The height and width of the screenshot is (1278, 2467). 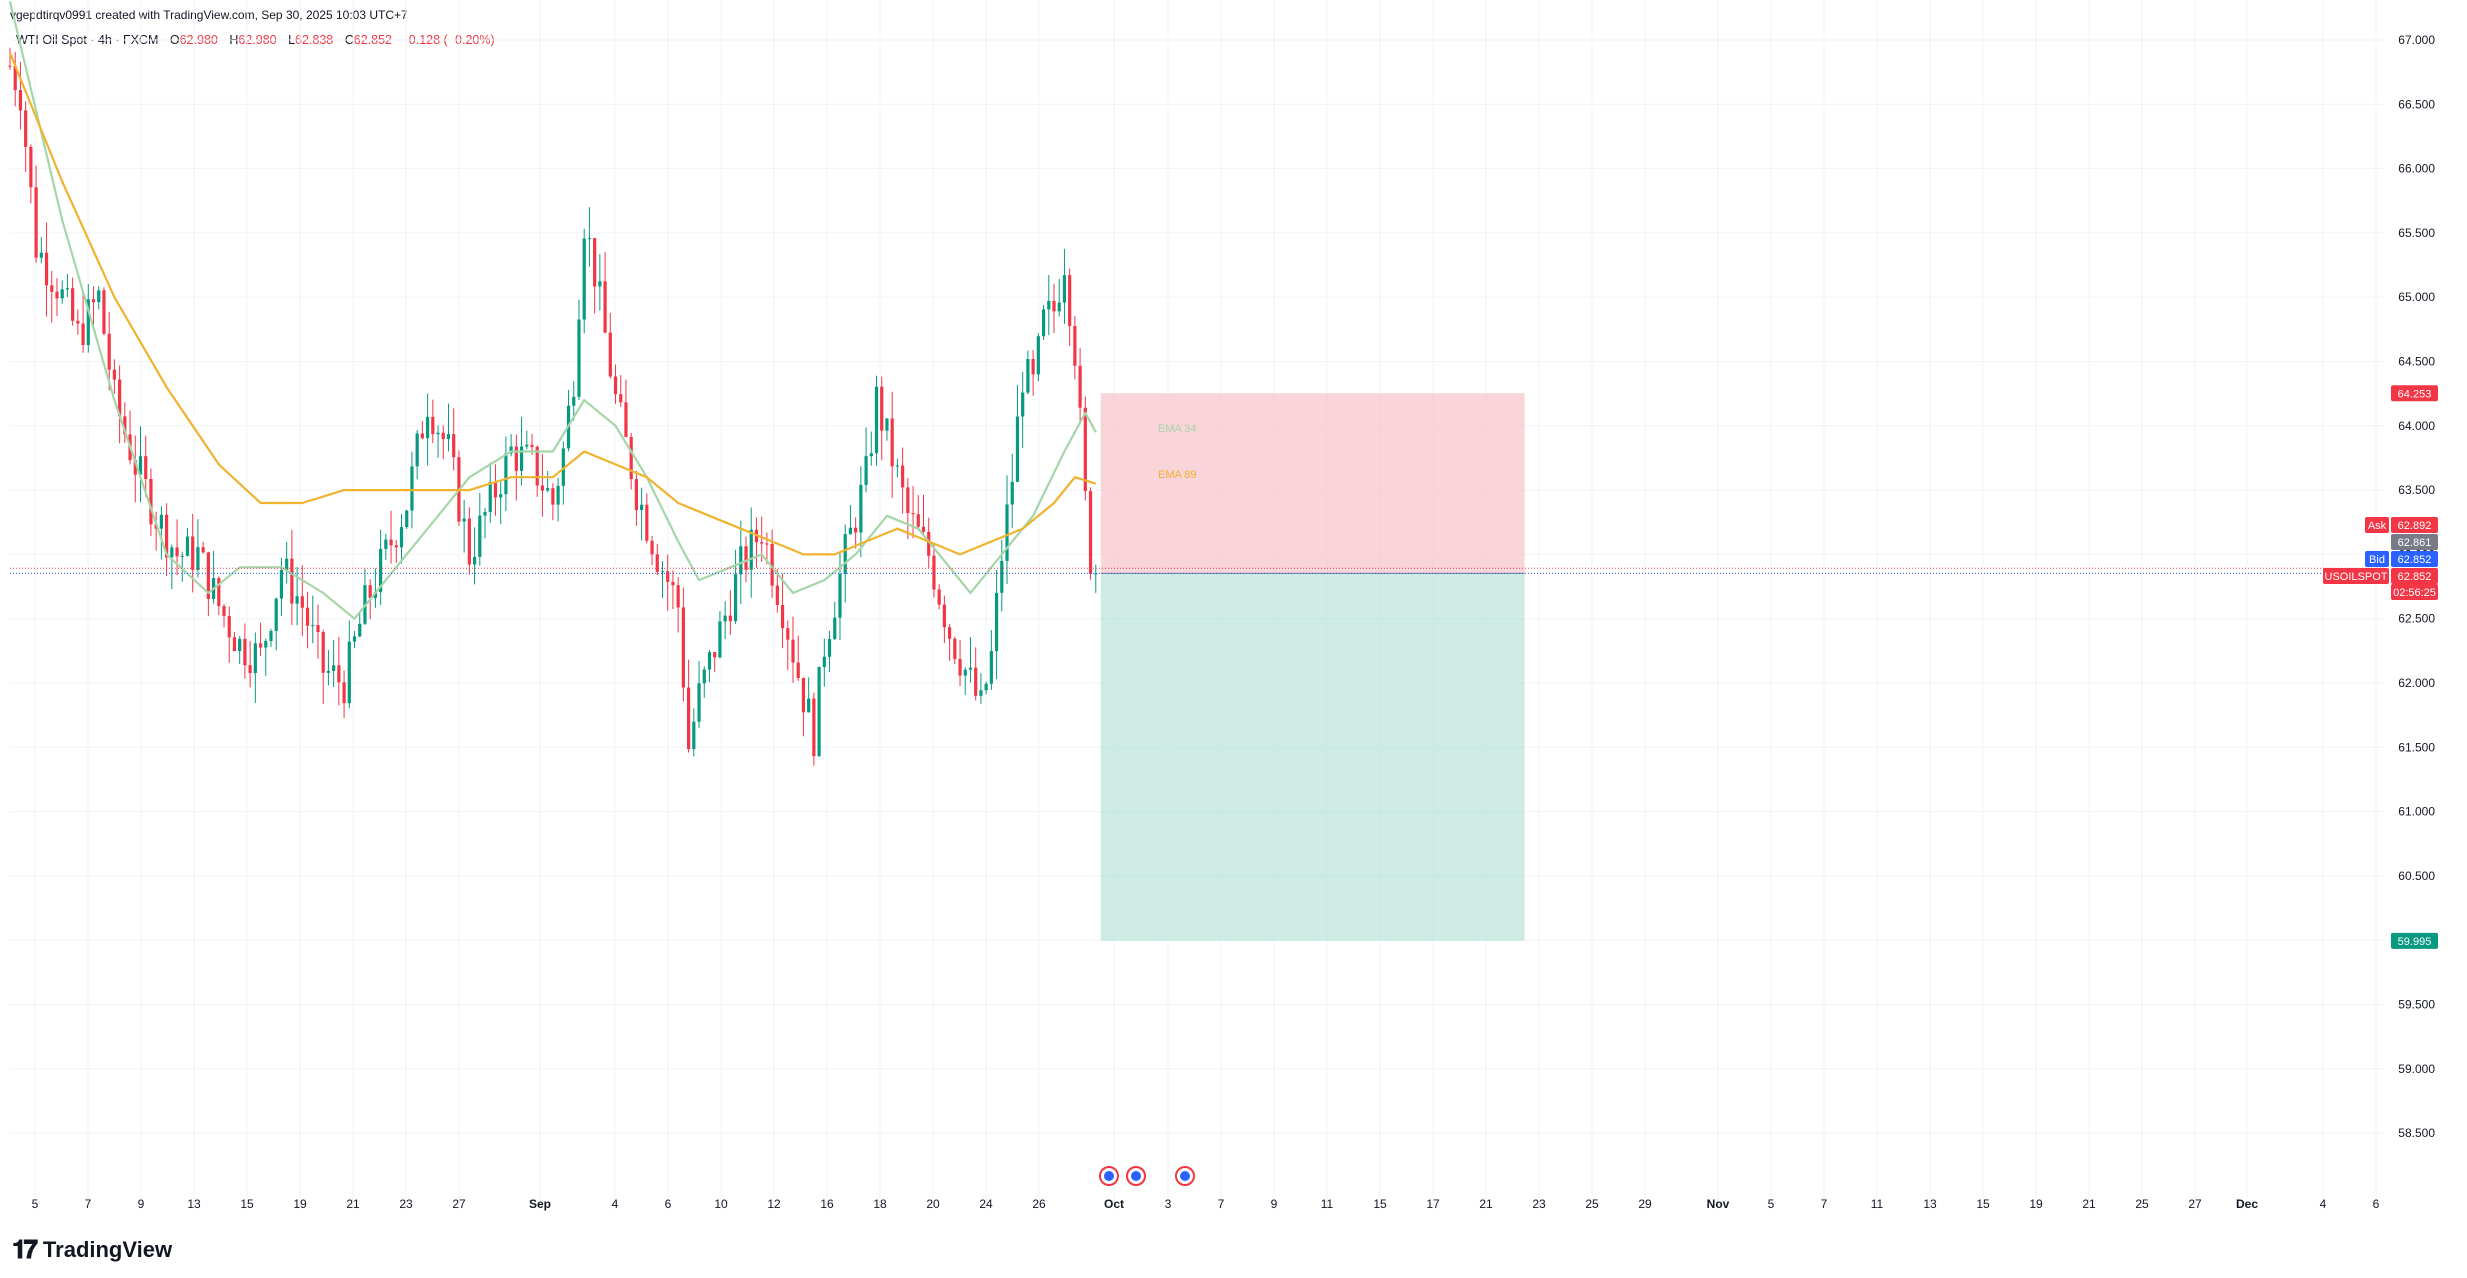 What do you see at coordinates (2416, 426) in the screenshot?
I see `y-tick-label: 64.000` at bounding box center [2416, 426].